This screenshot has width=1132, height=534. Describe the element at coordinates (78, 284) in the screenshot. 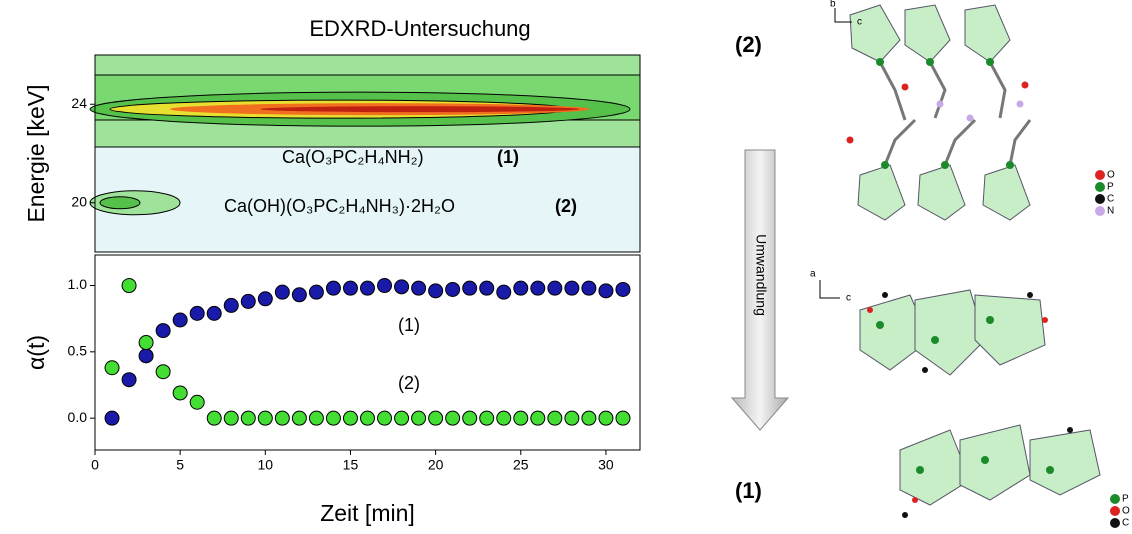

I see `y-tick-label: 1.0` at that location.